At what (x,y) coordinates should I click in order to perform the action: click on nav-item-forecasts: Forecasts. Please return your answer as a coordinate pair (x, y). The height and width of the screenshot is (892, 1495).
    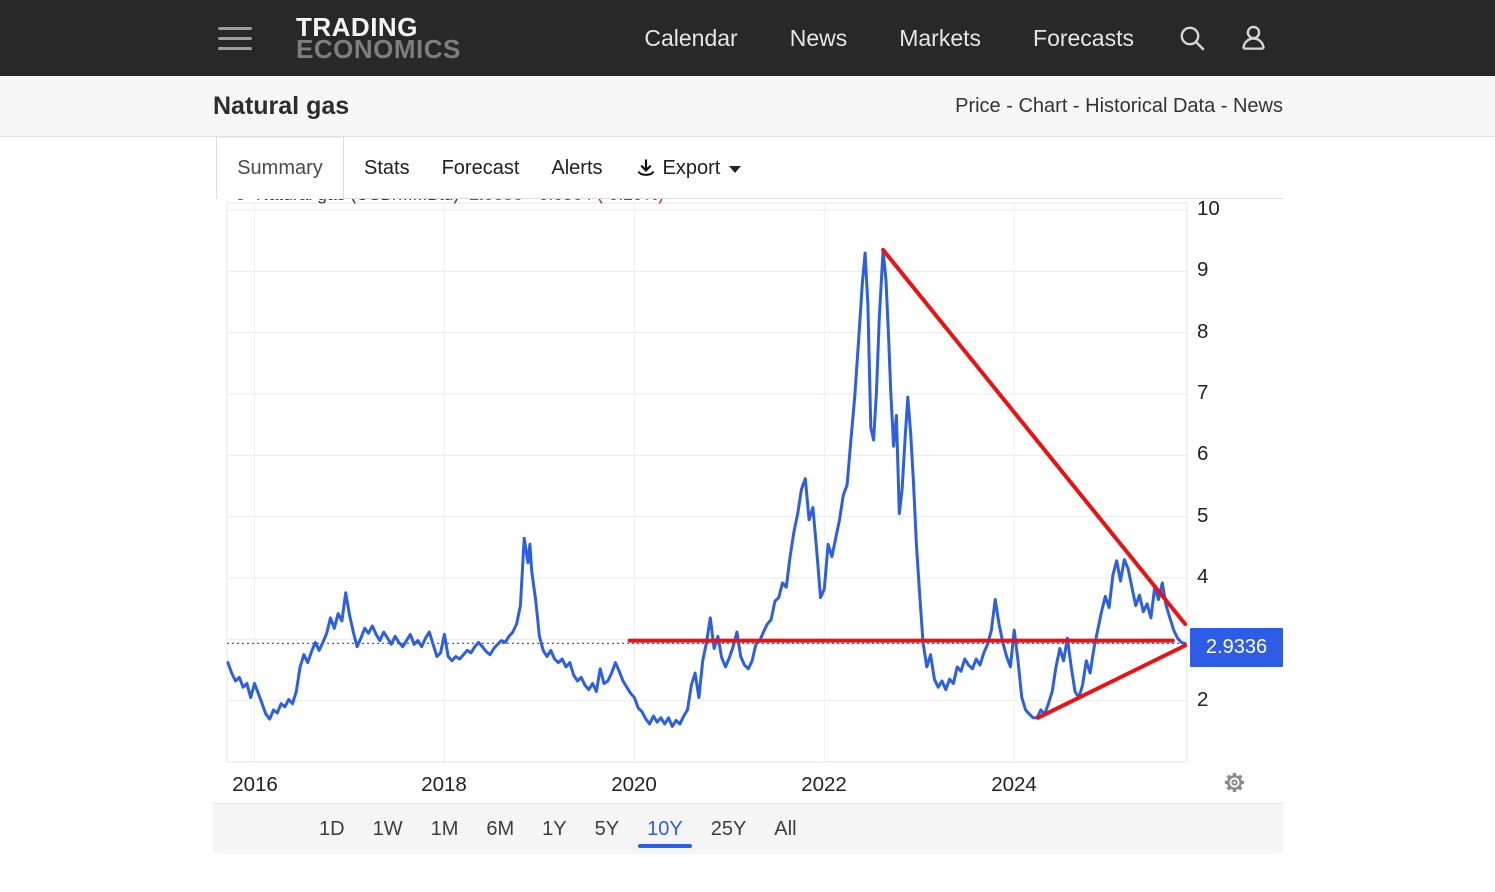
    Looking at the image, I should click on (1083, 37).